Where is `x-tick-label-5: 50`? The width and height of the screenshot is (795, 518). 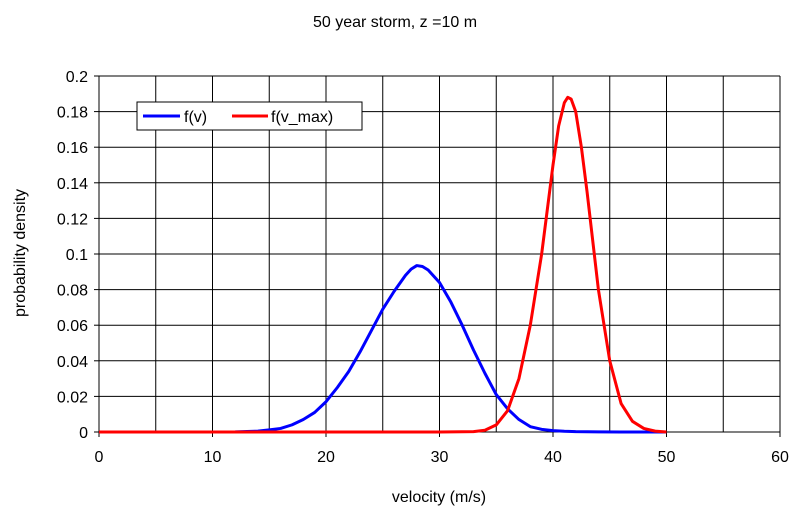 x-tick-label-5: 50 is located at coordinates (667, 457).